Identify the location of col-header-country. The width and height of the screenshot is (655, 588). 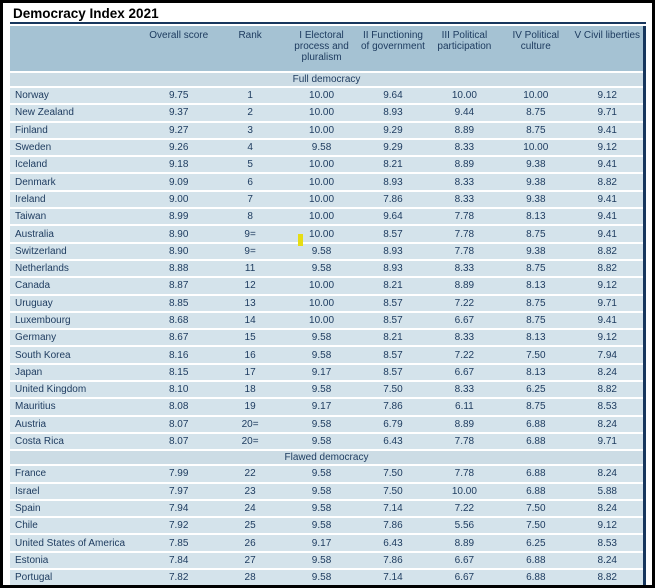
(76, 49).